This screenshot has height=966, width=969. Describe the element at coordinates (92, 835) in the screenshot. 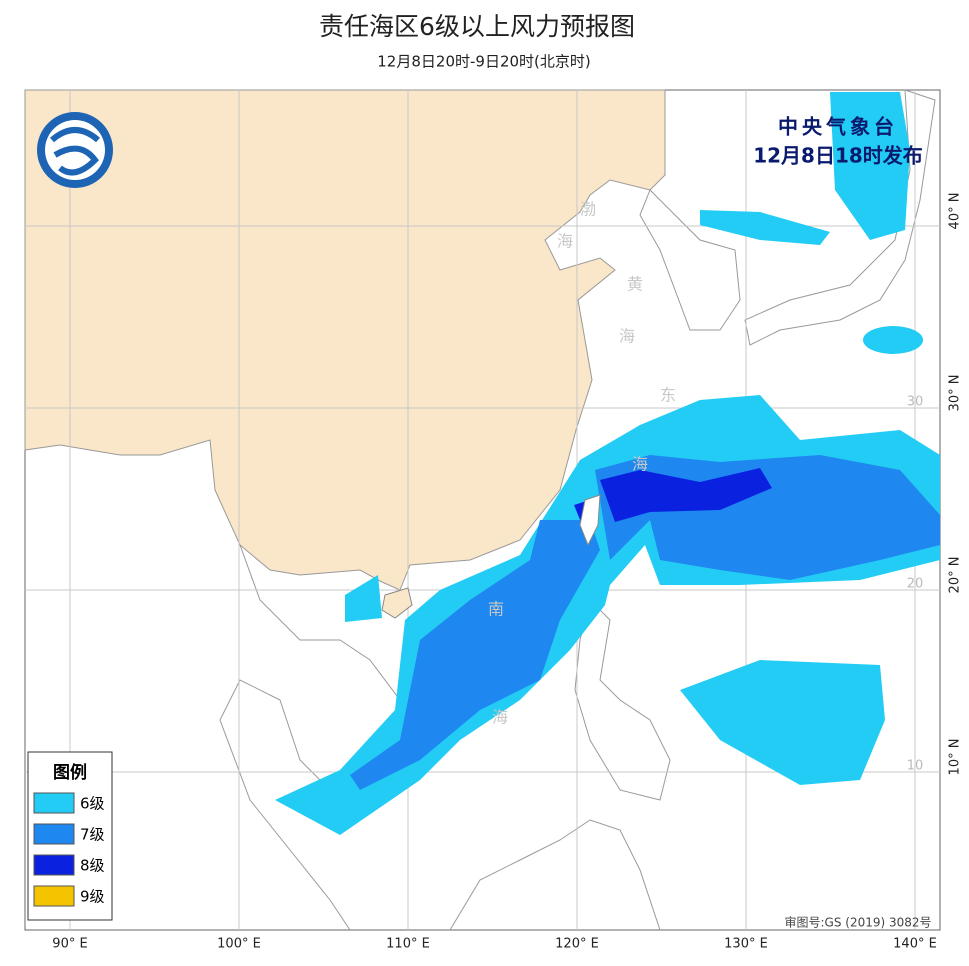

I see `legend-label: 7级` at that location.